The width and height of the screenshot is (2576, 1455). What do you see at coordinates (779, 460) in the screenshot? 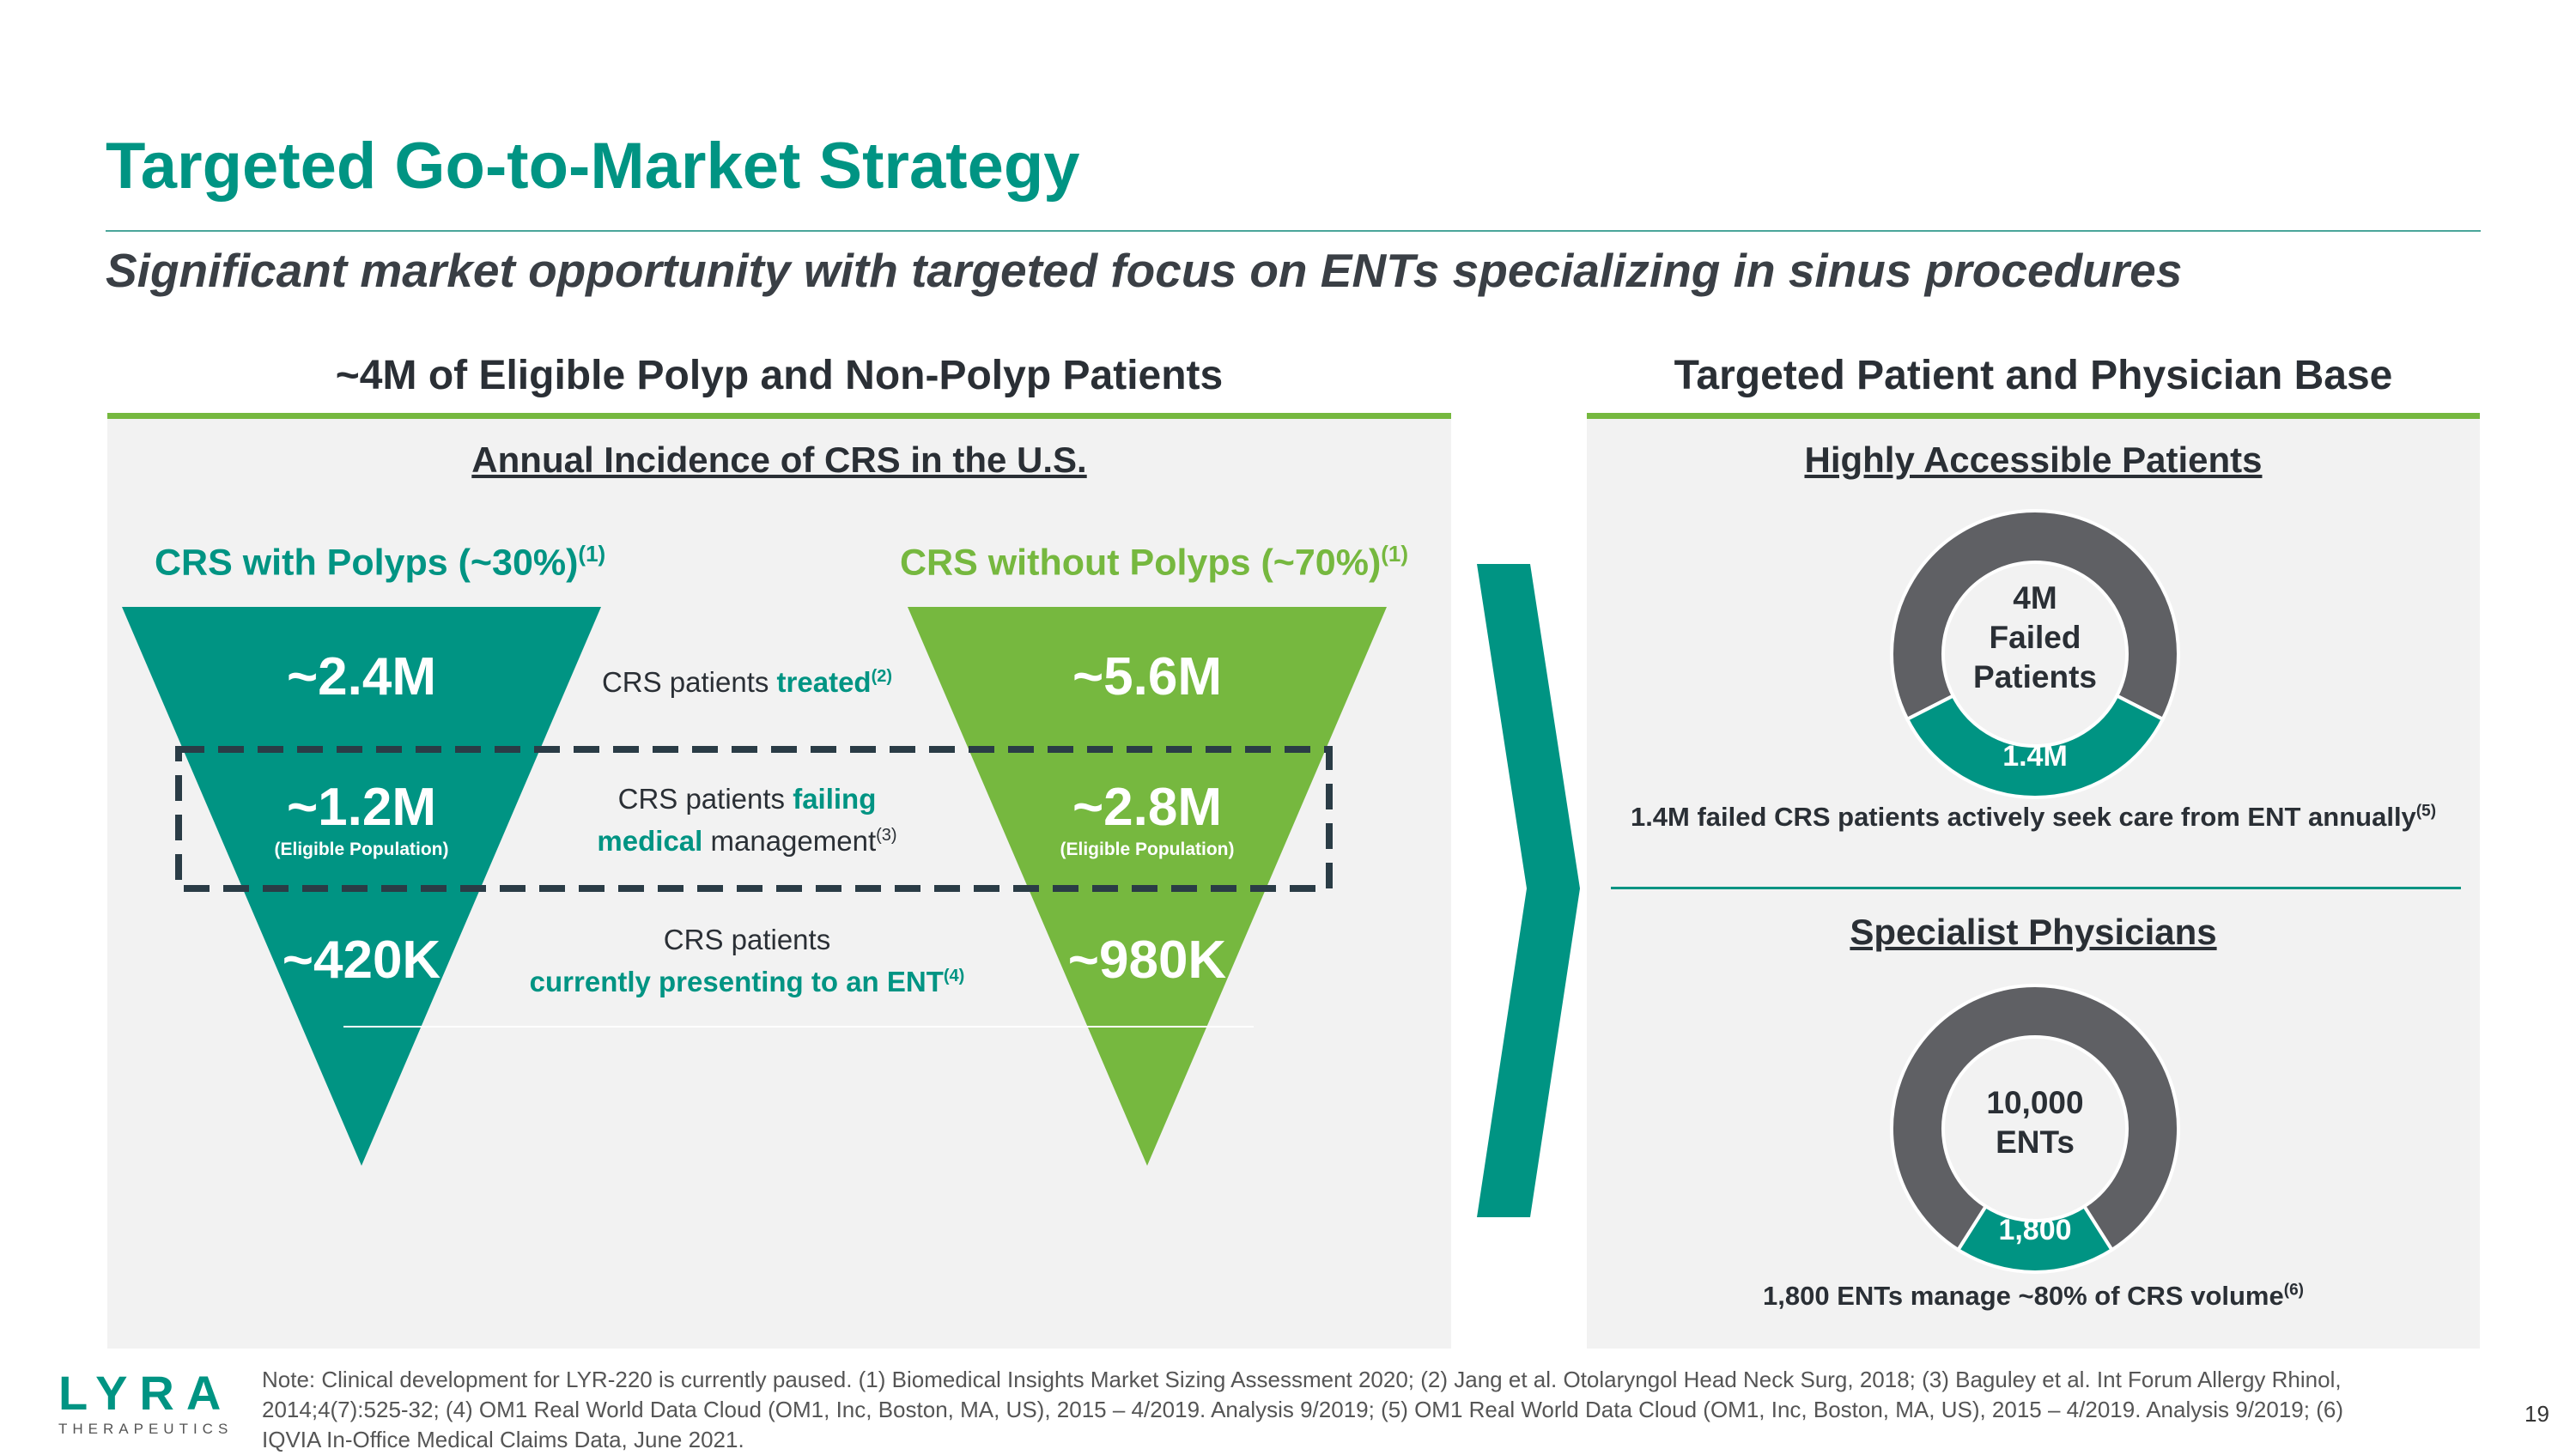
I see `annual-incidence-heading: Annual Incidence of CRS in the U.S.` at bounding box center [779, 460].